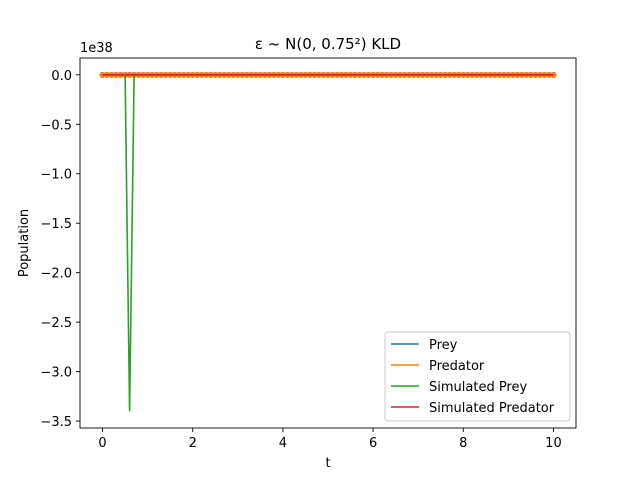 This screenshot has height=480, width=640. I want to click on y-offset-text: 1e38, so click(96, 48).